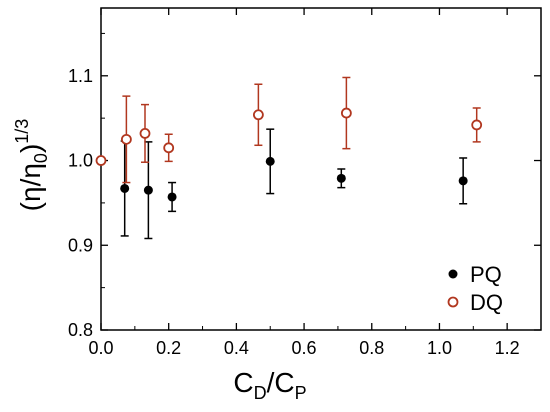 The height and width of the screenshot is (412, 550). I want to click on x-tick-label: 0.2, so click(168, 348).